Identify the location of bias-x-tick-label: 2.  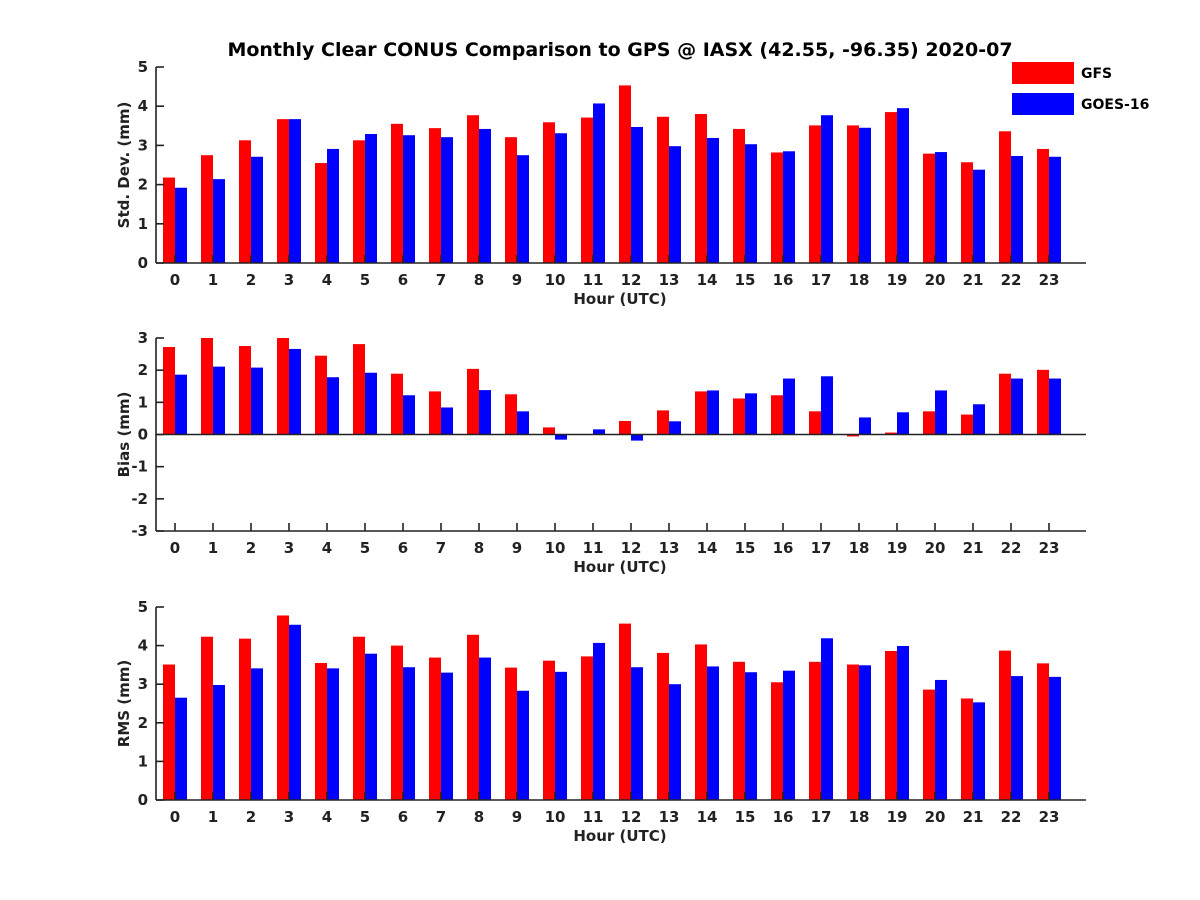
(251, 548).